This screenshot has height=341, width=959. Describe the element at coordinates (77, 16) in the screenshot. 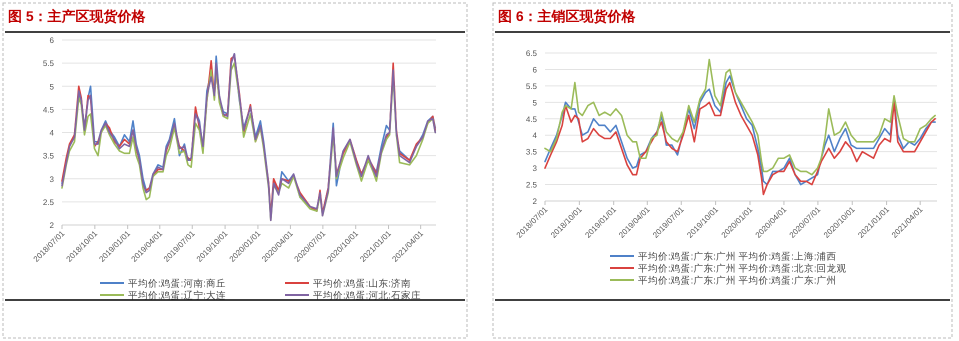

I see `chart-title: 图 5：主产区现货价格` at that location.